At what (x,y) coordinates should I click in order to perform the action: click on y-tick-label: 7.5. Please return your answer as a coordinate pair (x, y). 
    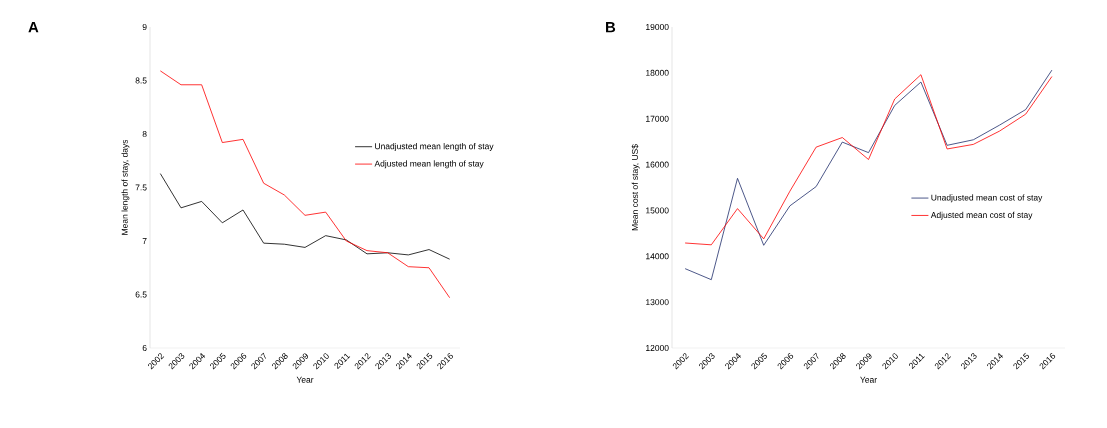
    Looking at the image, I should click on (141, 187).